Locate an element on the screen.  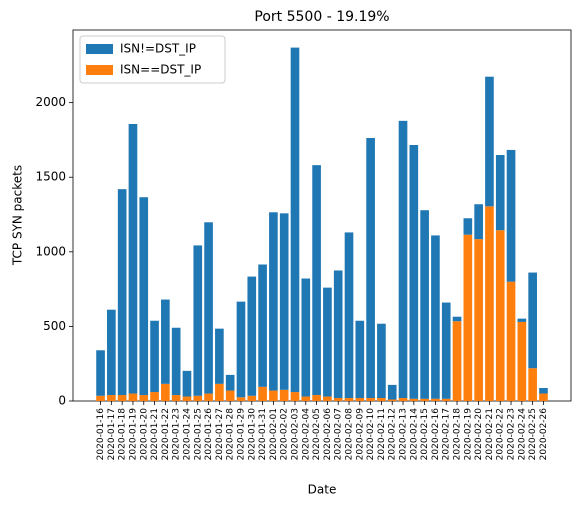
x-tick-label: 2020-02-13 is located at coordinates (404, 434).